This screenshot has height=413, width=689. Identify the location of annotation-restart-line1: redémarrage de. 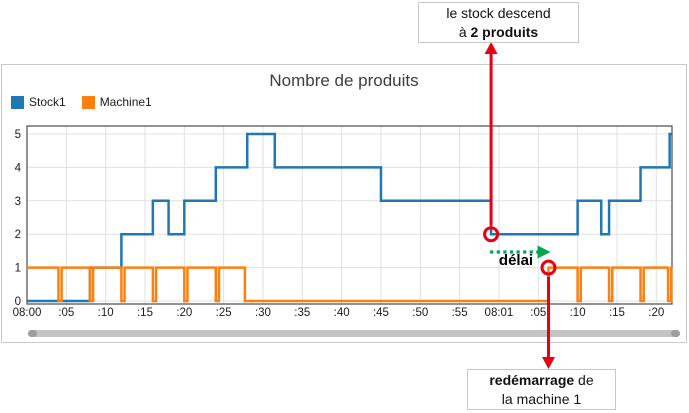
(541, 380).